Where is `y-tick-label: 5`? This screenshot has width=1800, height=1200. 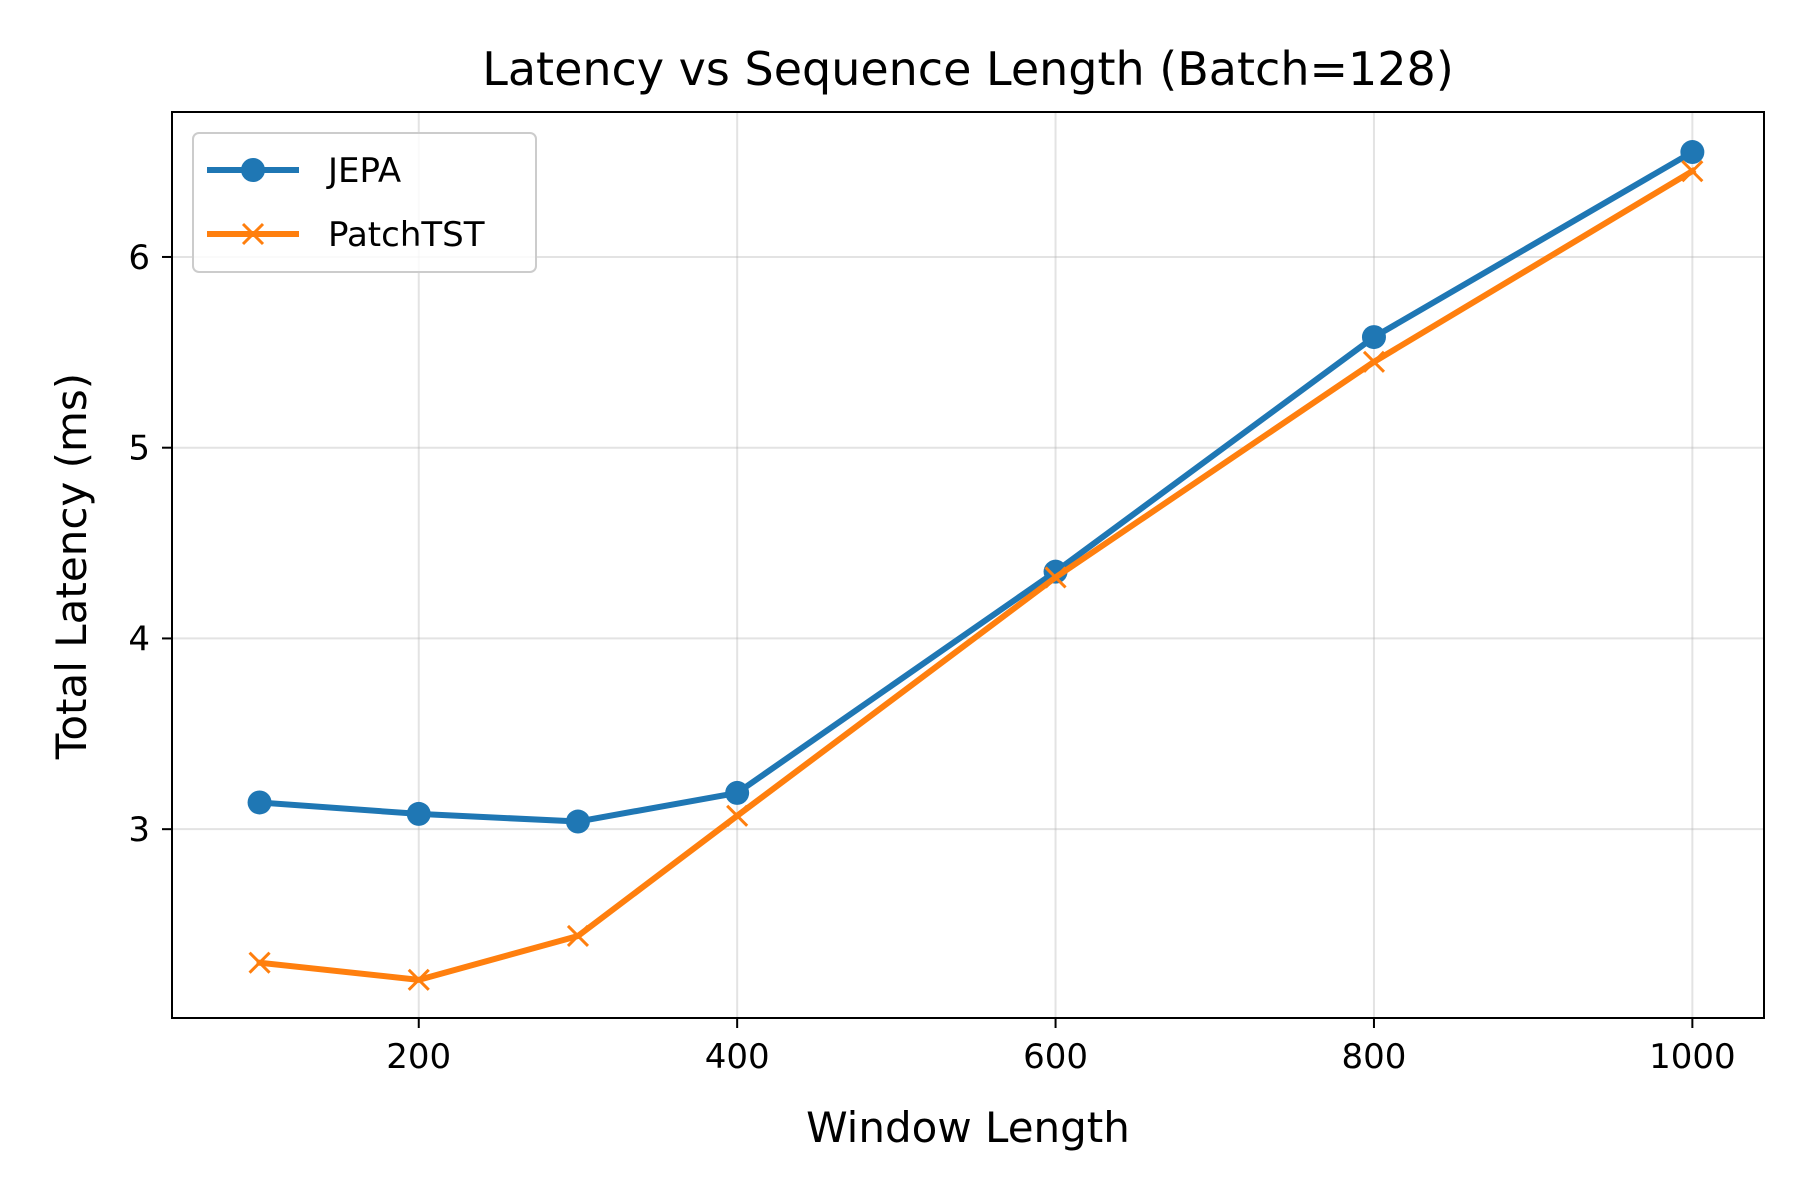
y-tick-label: 5 is located at coordinates (139, 449).